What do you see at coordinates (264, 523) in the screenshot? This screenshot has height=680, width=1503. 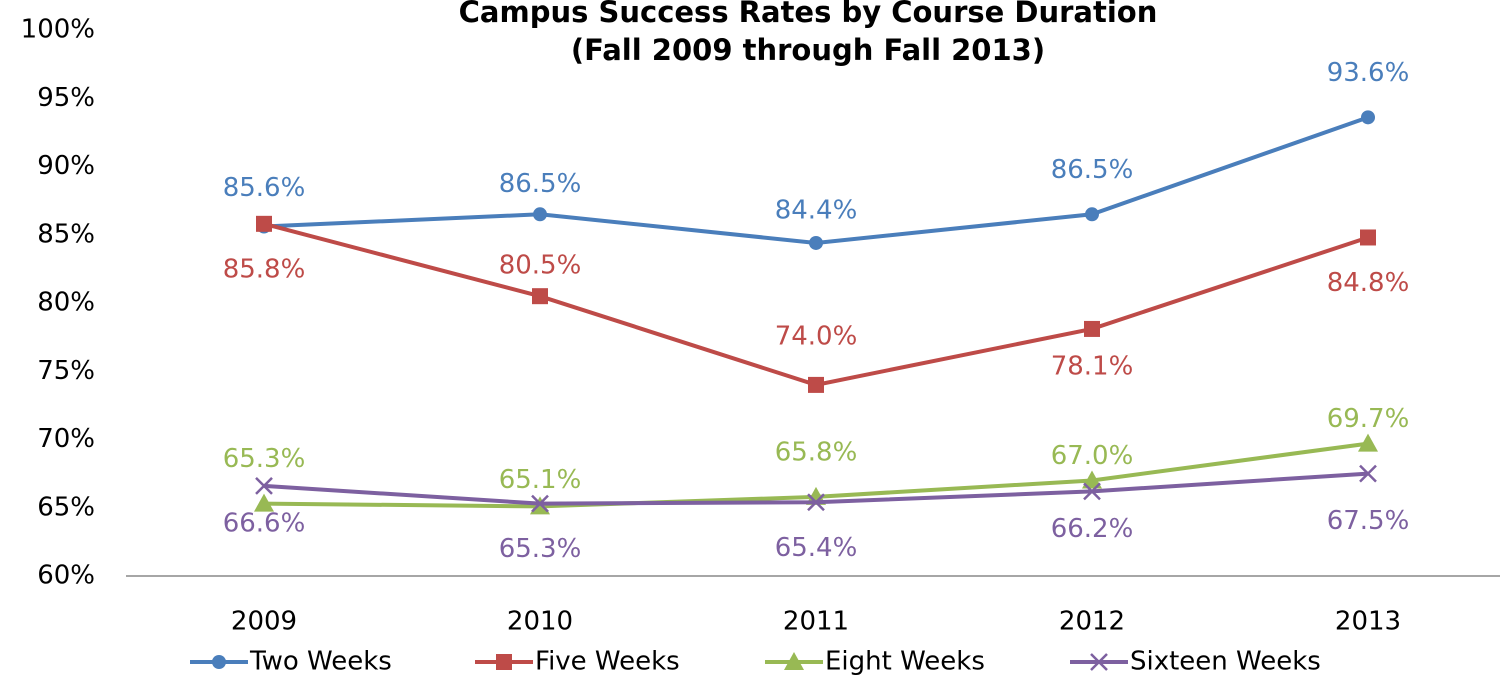 I see `data-label: 66.6%` at bounding box center [264, 523].